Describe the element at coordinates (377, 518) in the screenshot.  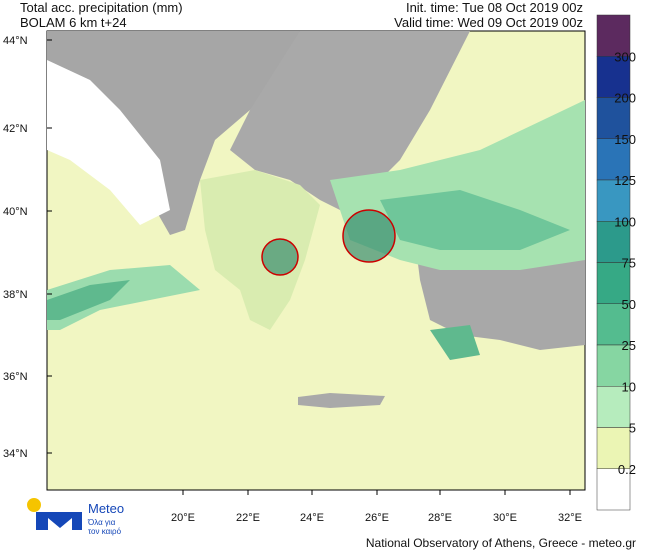
I see `lon-label: 26°E` at that location.